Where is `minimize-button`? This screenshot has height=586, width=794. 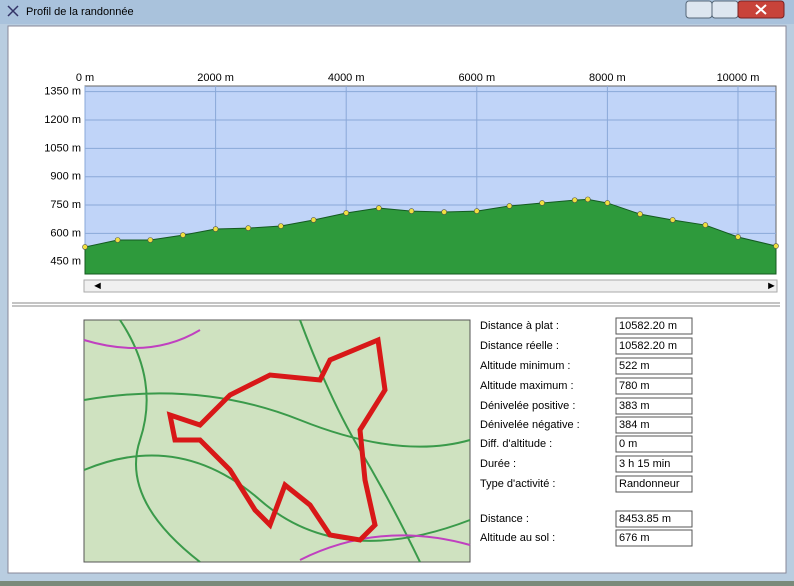 minimize-button is located at coordinates (699, 9).